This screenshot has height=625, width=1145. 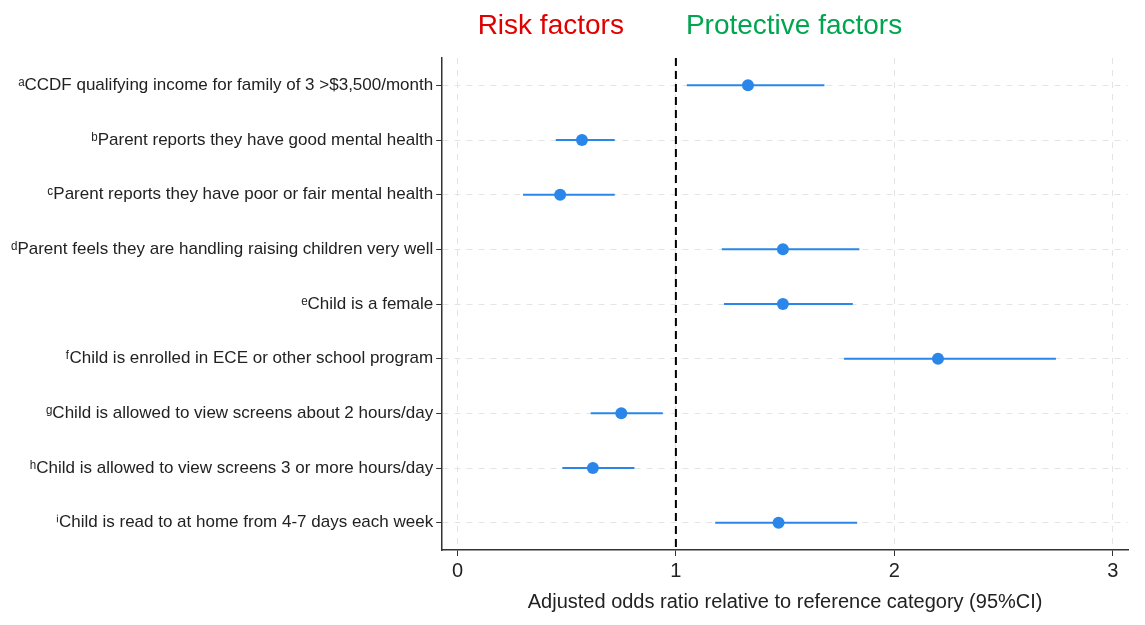 I want to click on x-tick-label: 0, so click(x=457, y=569).